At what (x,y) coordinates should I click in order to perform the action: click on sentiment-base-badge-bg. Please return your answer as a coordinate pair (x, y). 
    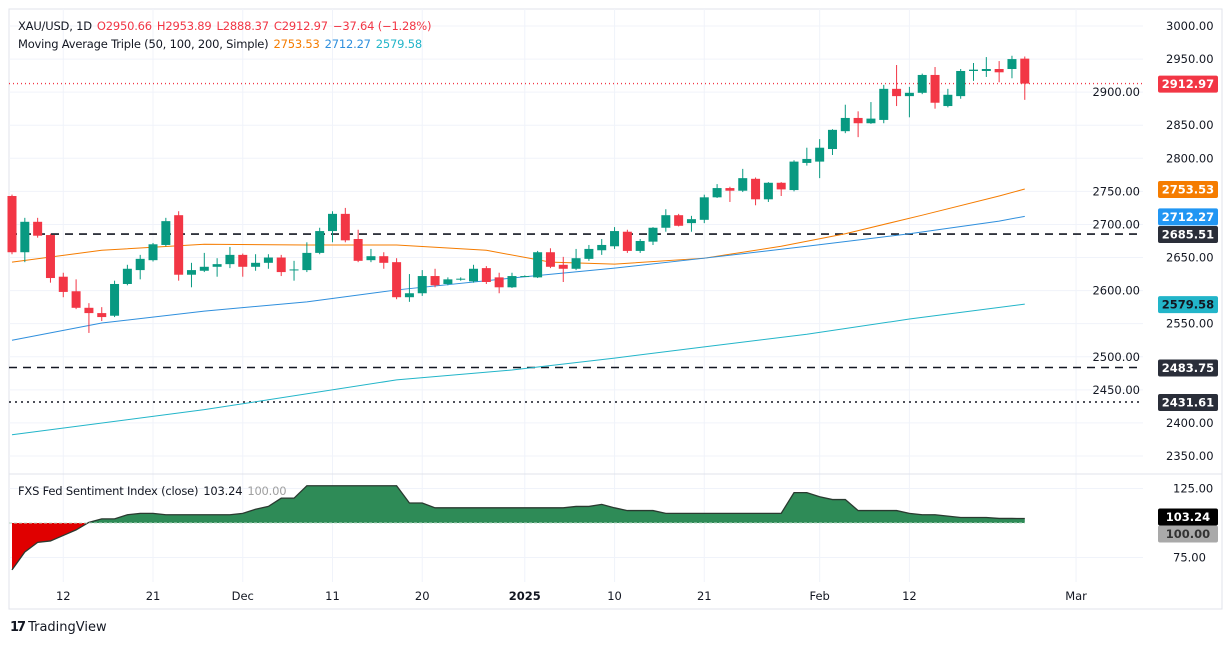
    Looking at the image, I should click on (1188, 534).